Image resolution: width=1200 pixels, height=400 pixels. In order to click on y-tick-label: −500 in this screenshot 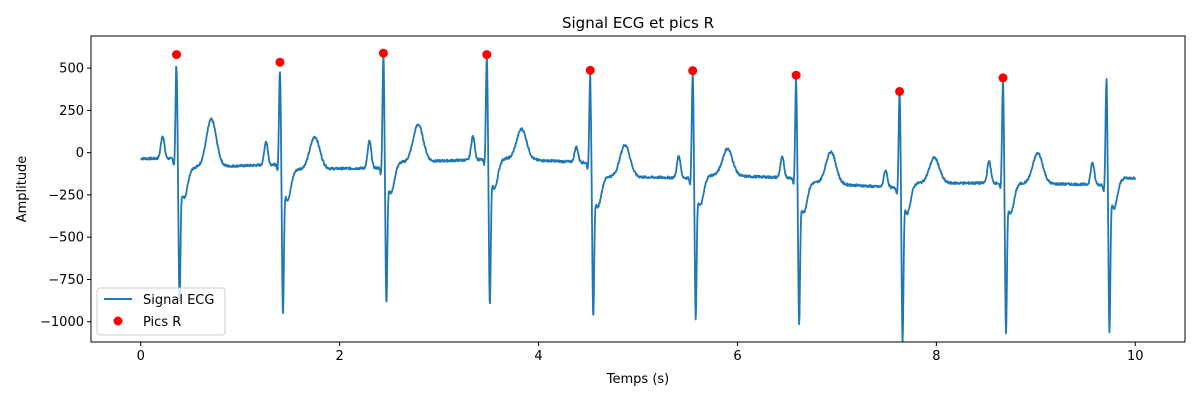, I will do `click(66, 238)`.